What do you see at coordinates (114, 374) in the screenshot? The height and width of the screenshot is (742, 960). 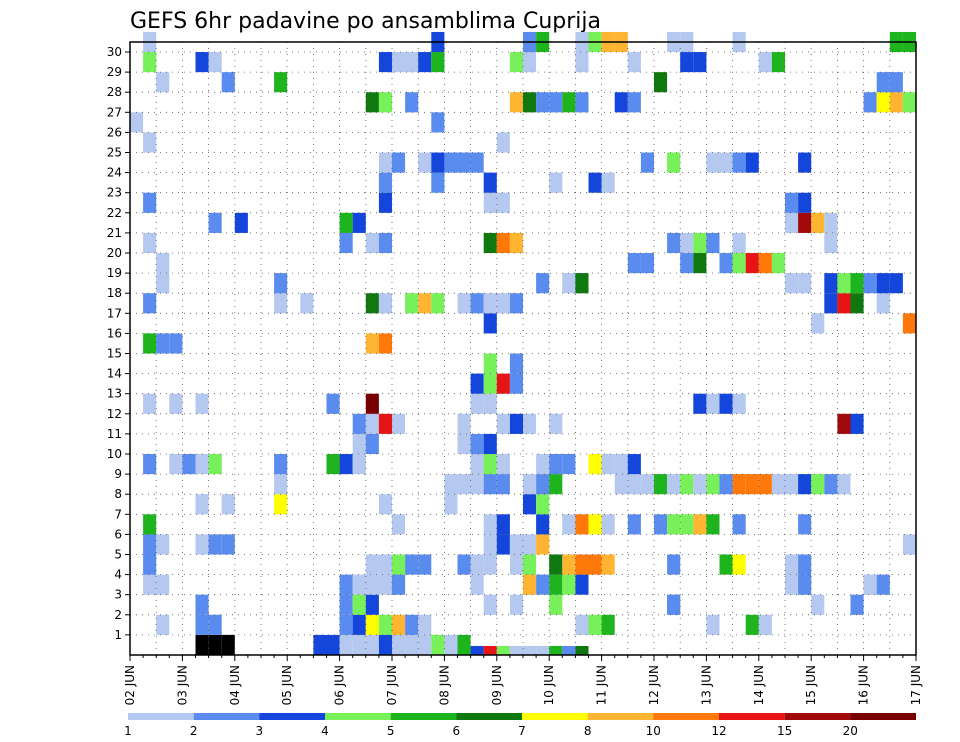 I see `y-tick-label: 14` at bounding box center [114, 374].